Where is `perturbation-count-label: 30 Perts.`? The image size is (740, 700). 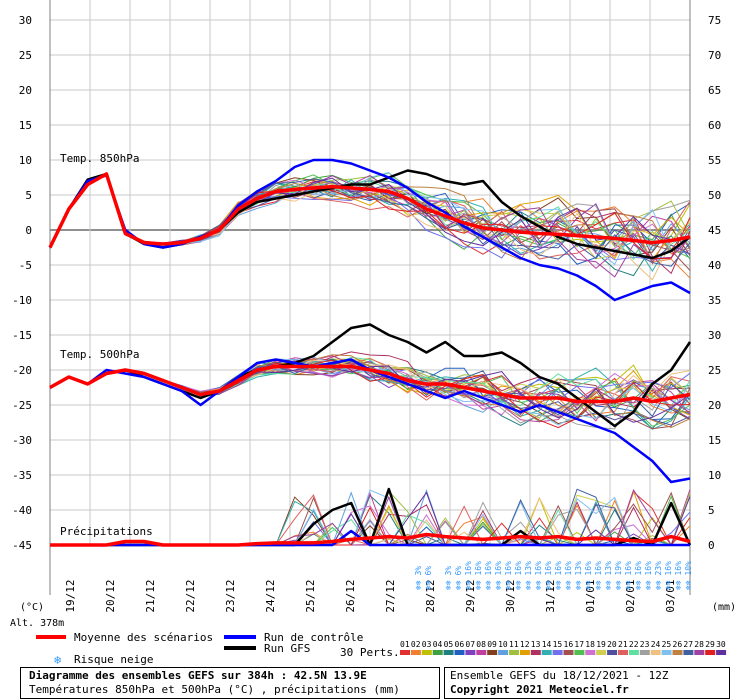
perturbation-count-label: 30 Perts. is located at coordinates (370, 652).